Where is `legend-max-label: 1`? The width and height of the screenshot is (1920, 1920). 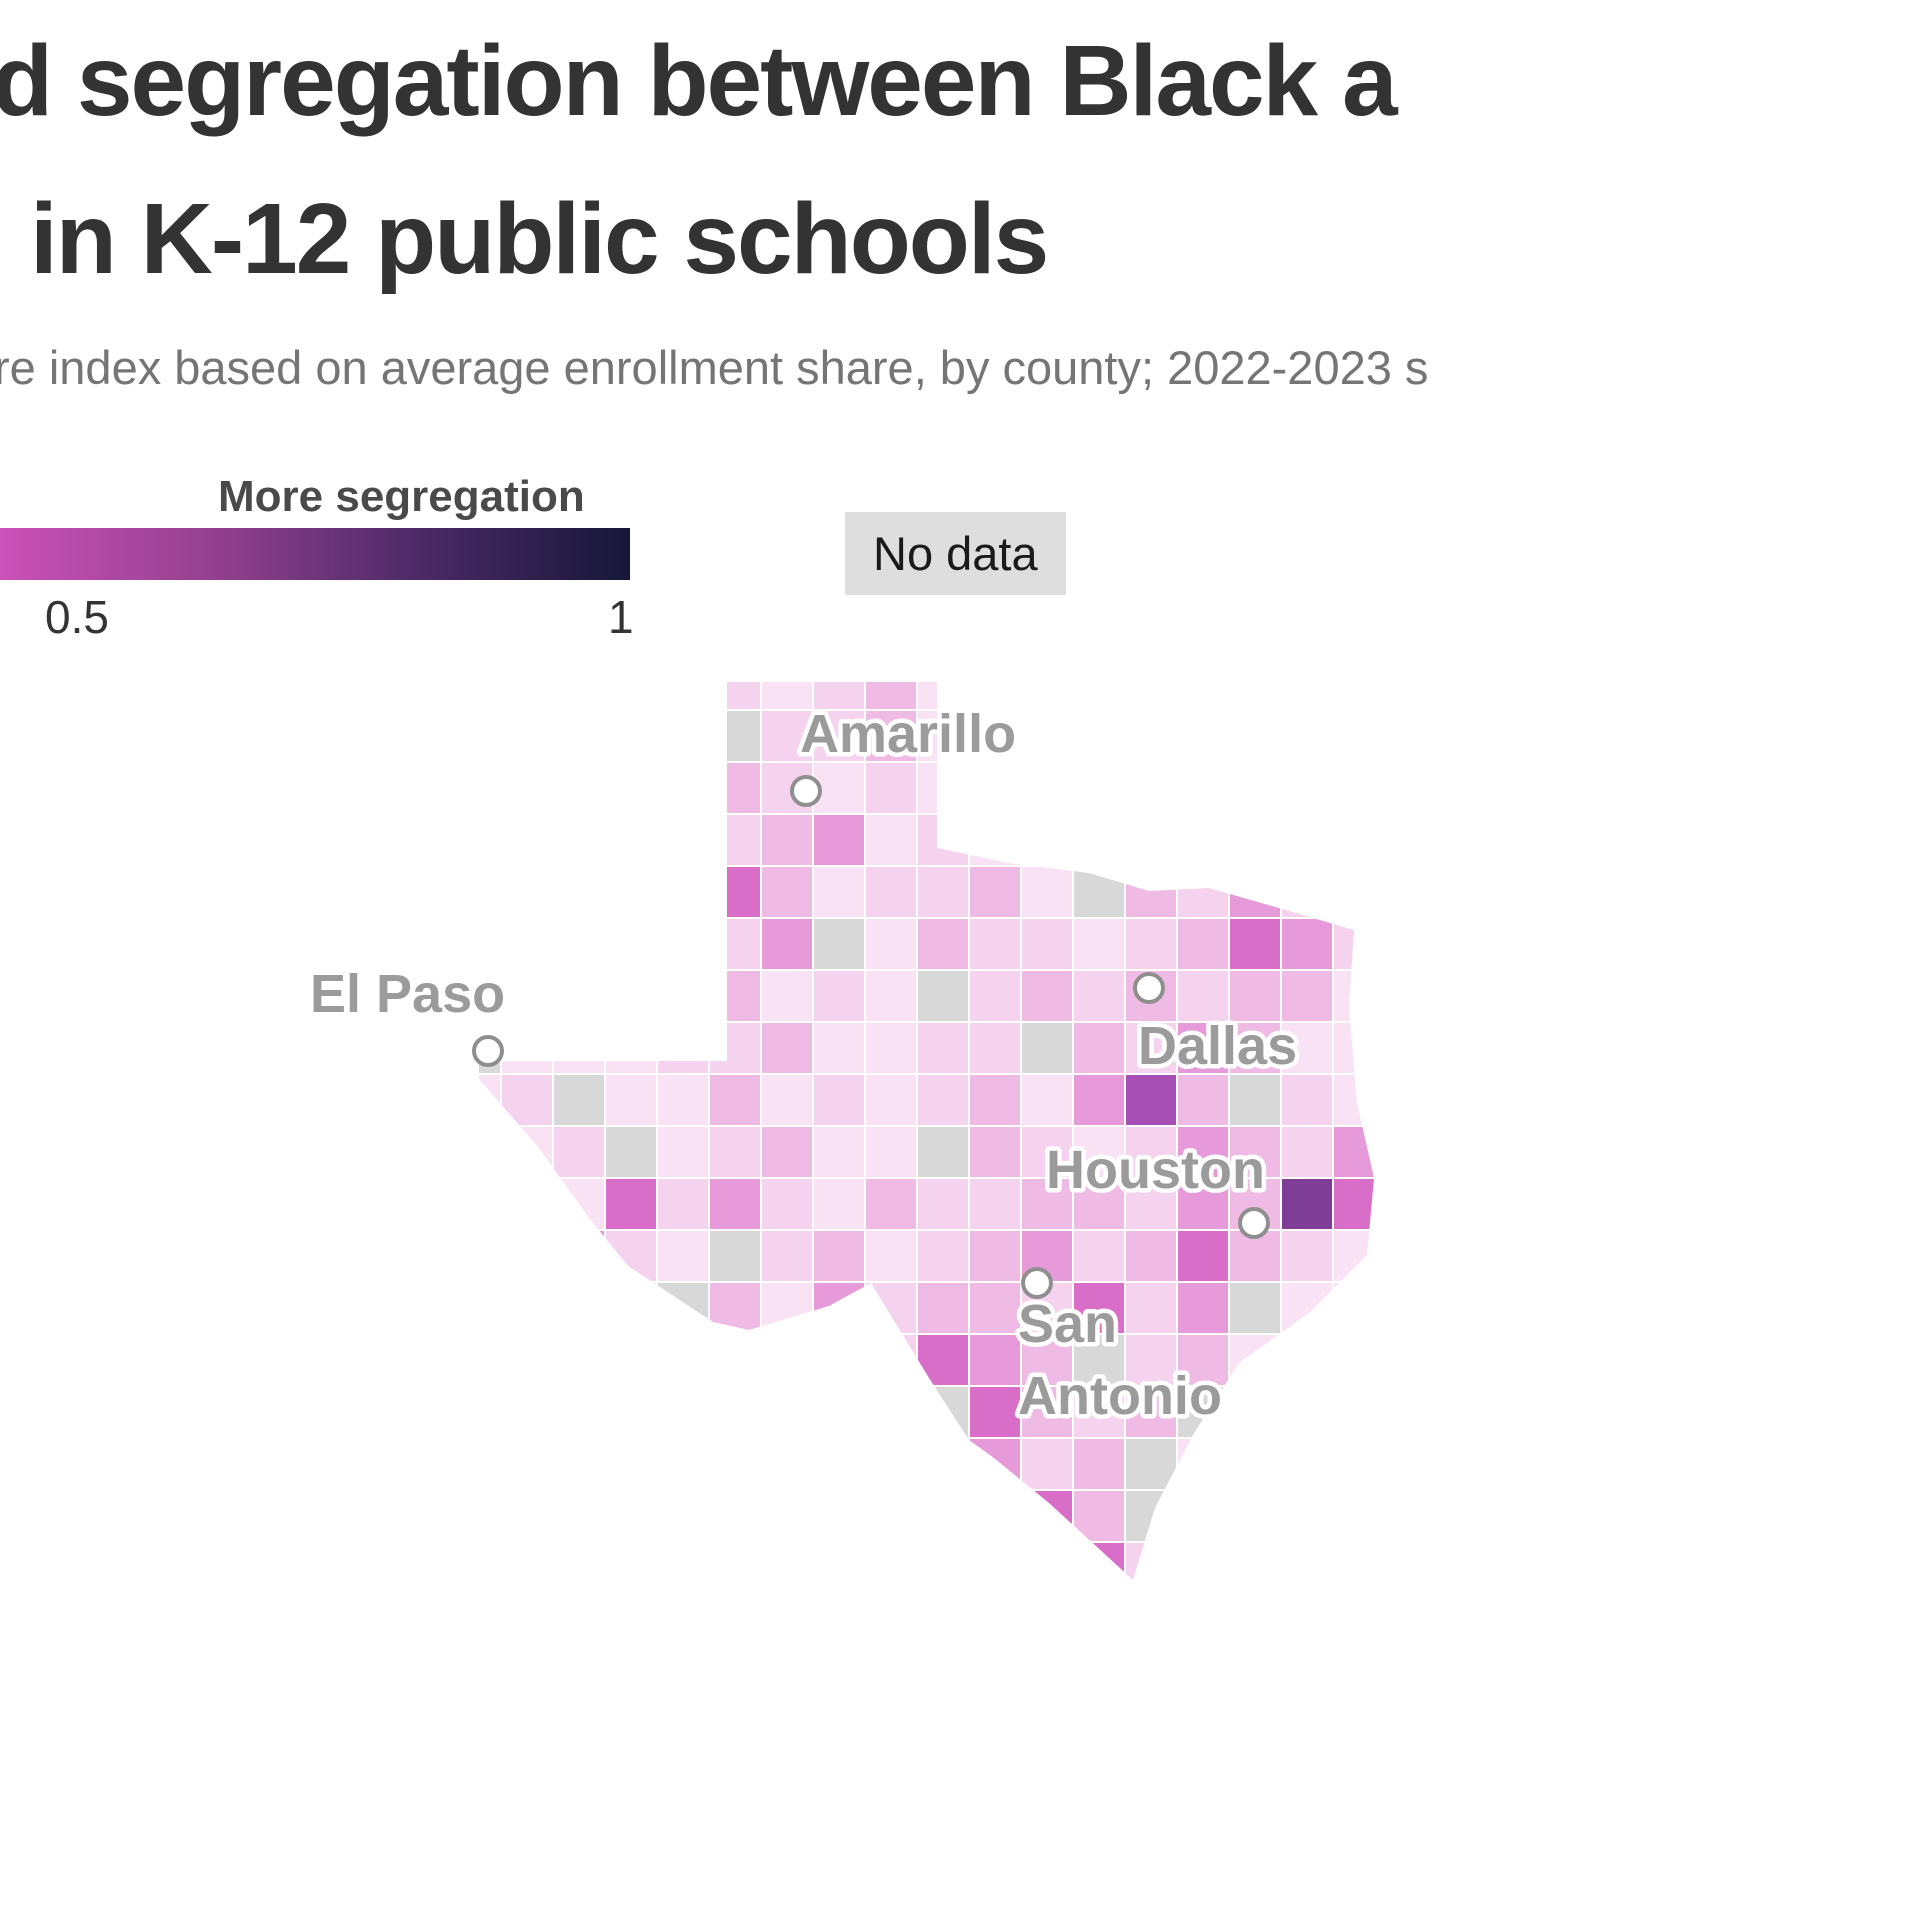 legend-max-label: 1 is located at coordinates (621, 617).